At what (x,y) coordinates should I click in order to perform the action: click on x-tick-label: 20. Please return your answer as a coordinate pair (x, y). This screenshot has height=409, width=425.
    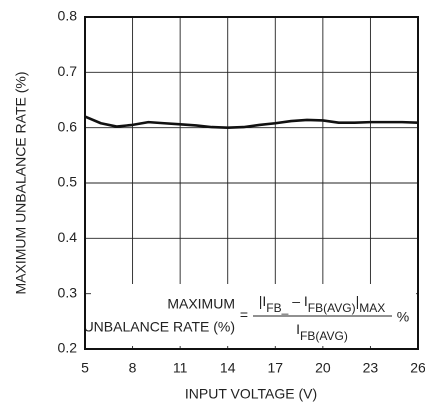
    Looking at the image, I should click on (323, 368).